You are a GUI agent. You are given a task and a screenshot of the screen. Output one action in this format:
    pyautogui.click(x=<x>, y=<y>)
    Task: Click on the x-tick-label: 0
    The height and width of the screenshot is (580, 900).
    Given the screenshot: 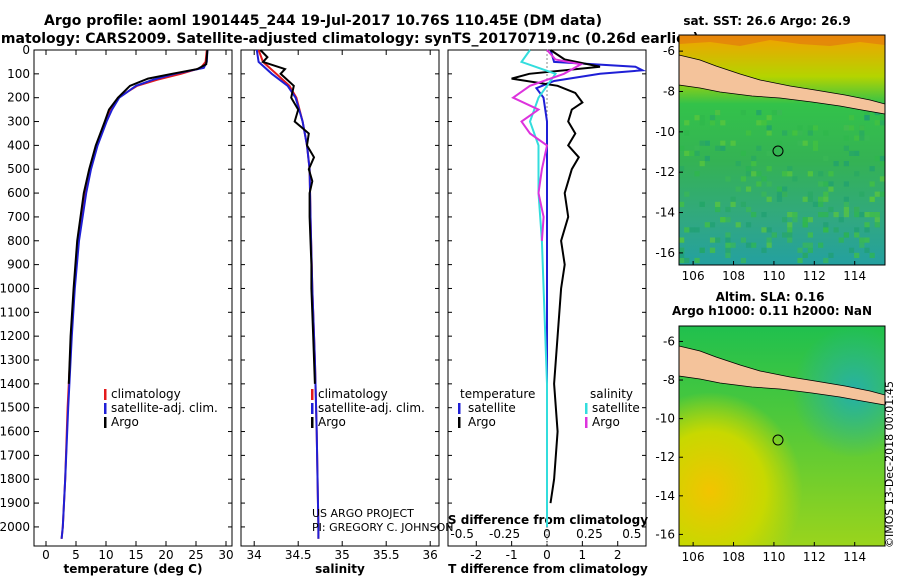 What is the action you would take?
    pyautogui.click(x=547, y=555)
    